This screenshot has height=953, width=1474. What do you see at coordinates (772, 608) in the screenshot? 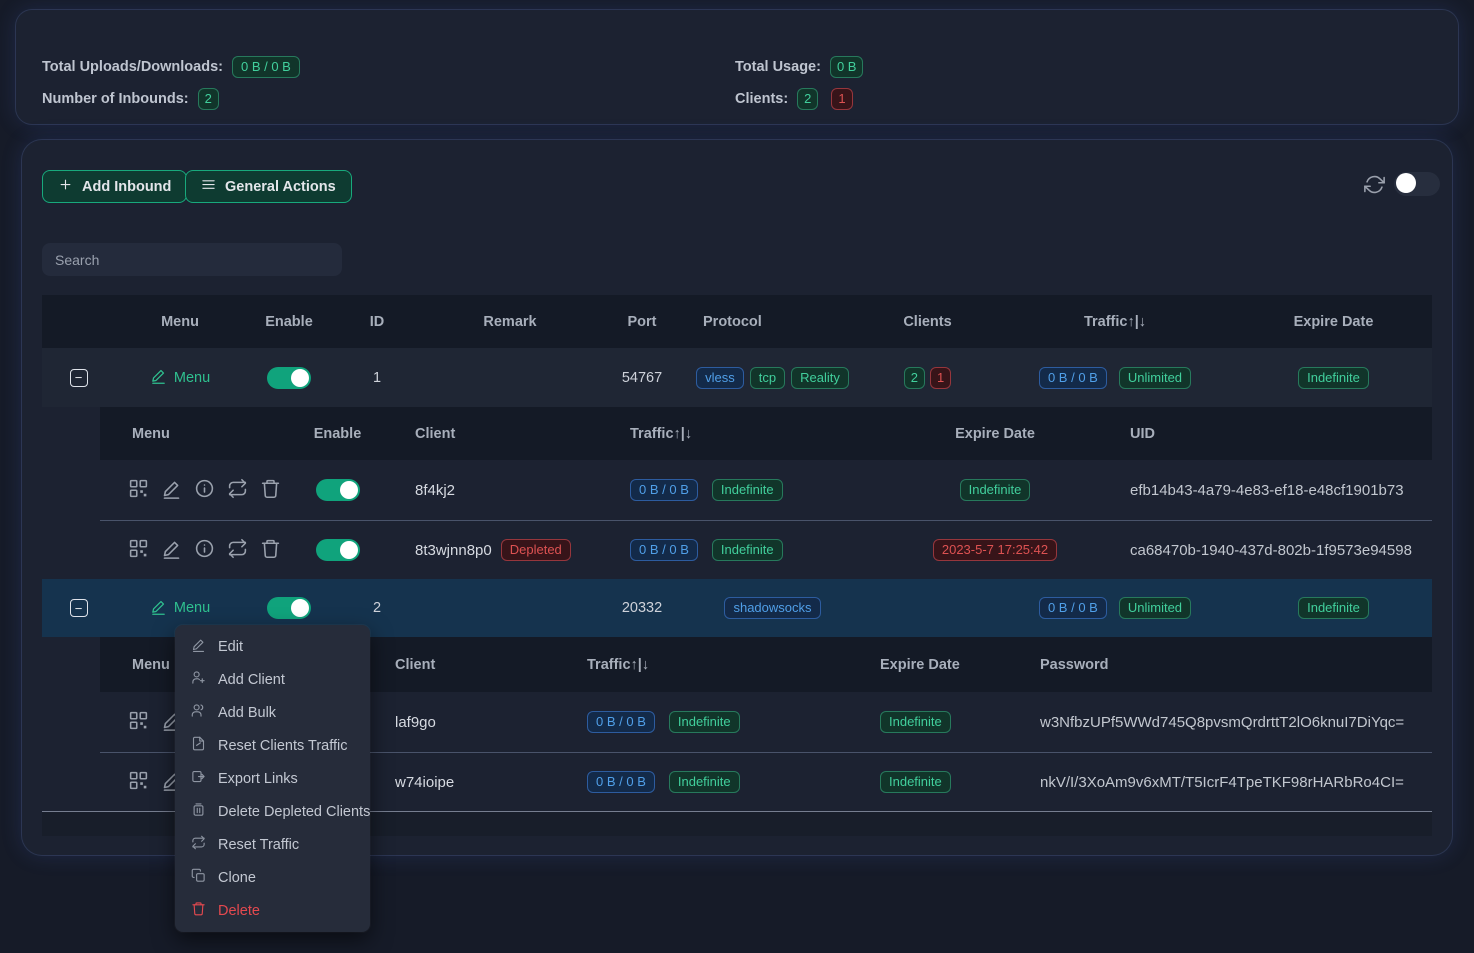
I see `protocol-tag: shadowsocks` at bounding box center [772, 608].